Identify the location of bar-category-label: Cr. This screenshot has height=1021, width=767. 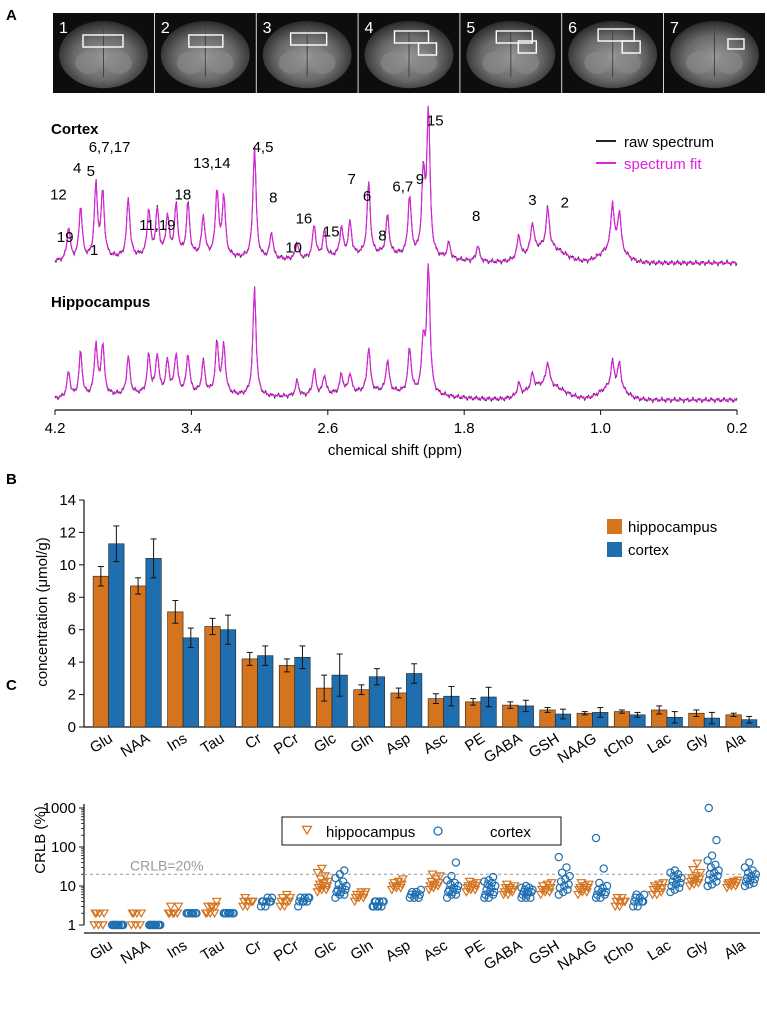
(253, 741).